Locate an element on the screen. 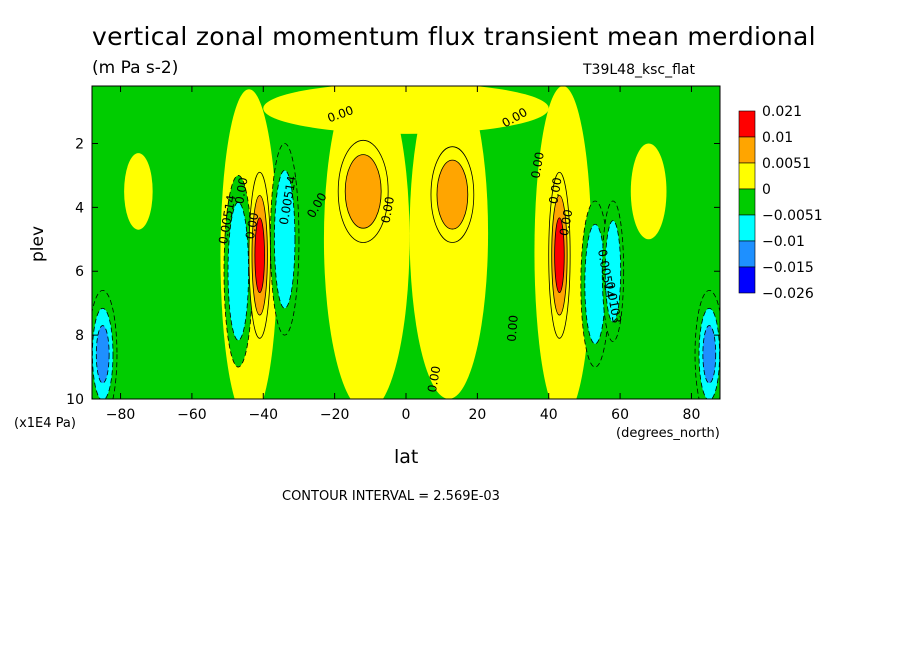 This screenshot has height=654, width=904. chart-units: (m Pa s-2) is located at coordinates (135, 68).